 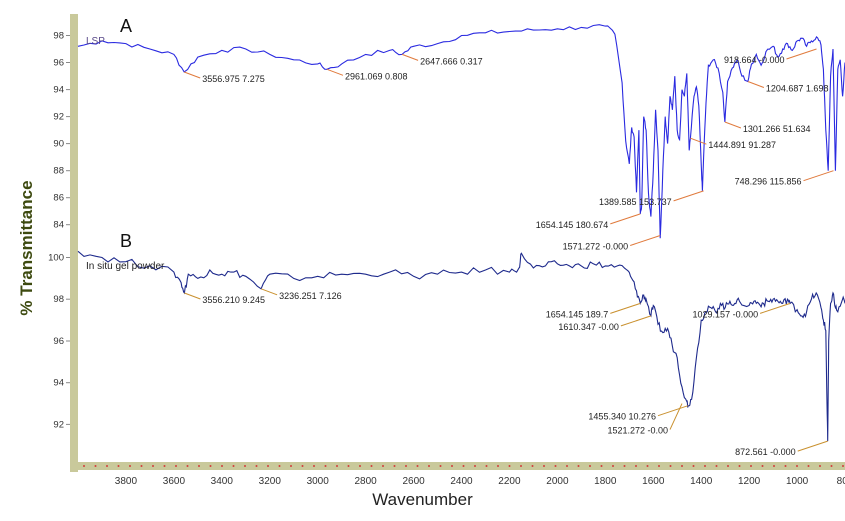 What do you see at coordinates (797, 481) in the screenshot?
I see `x-tick-label: 1000` at bounding box center [797, 481].